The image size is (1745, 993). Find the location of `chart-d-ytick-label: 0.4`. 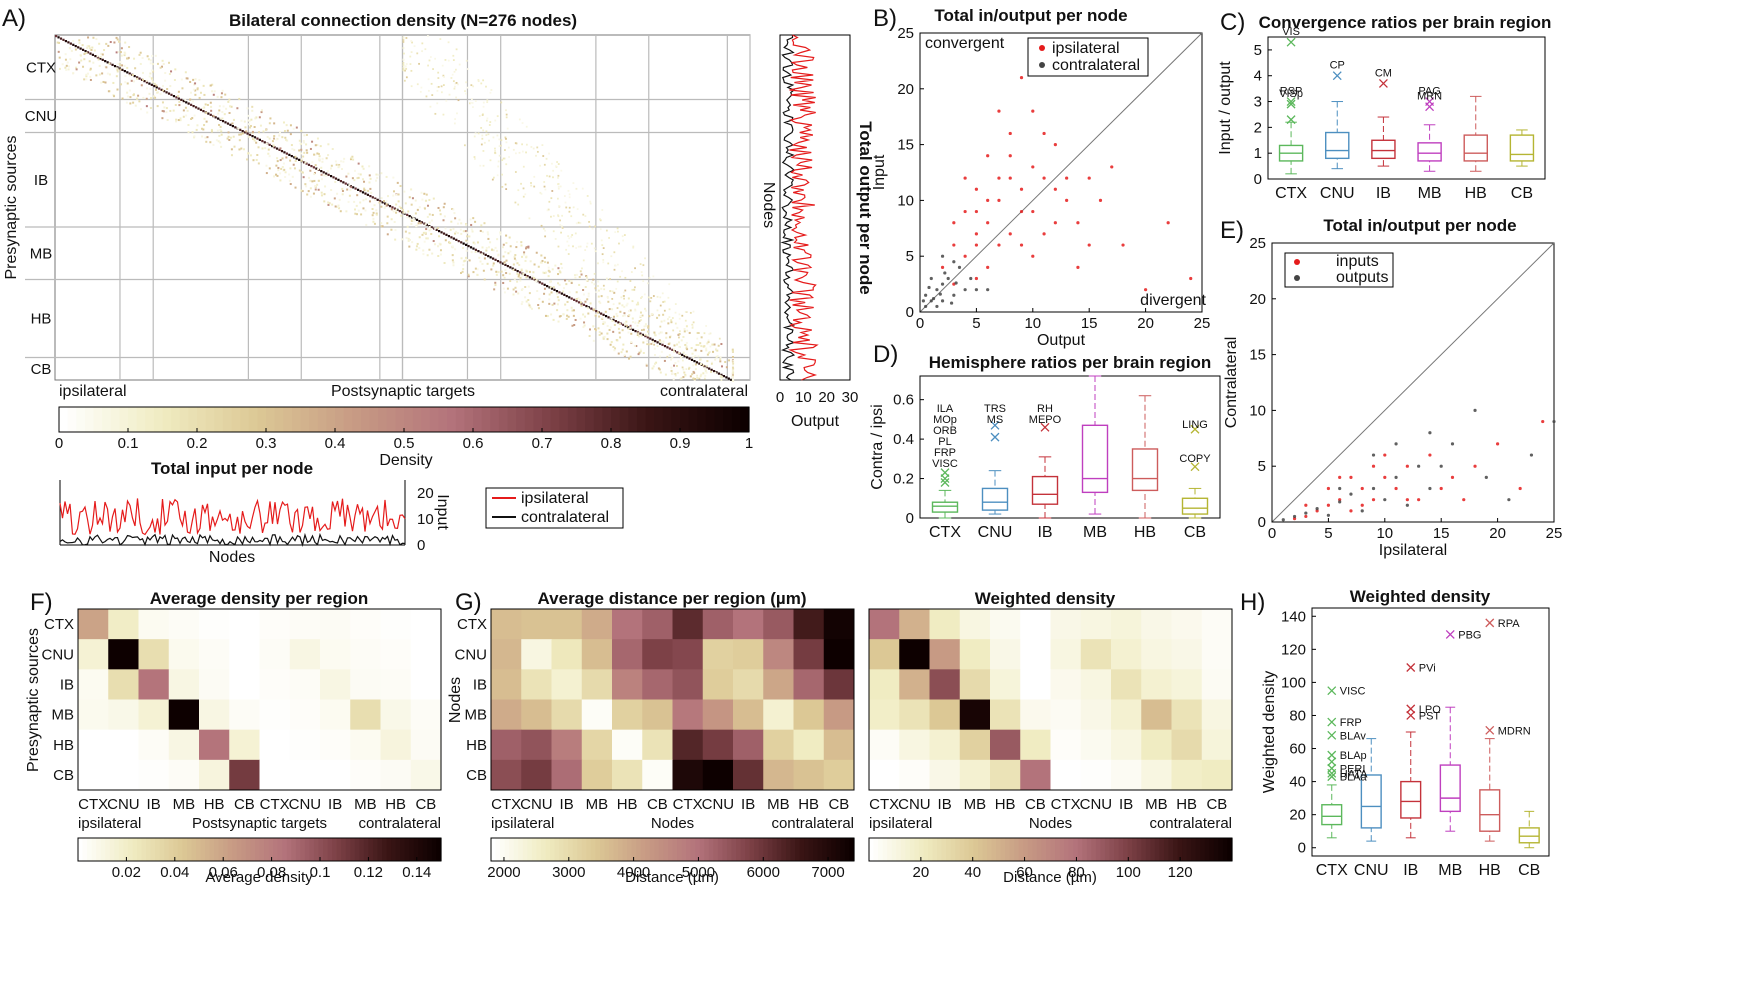

chart-d-ytick-label: 0.4 is located at coordinates (903, 439).